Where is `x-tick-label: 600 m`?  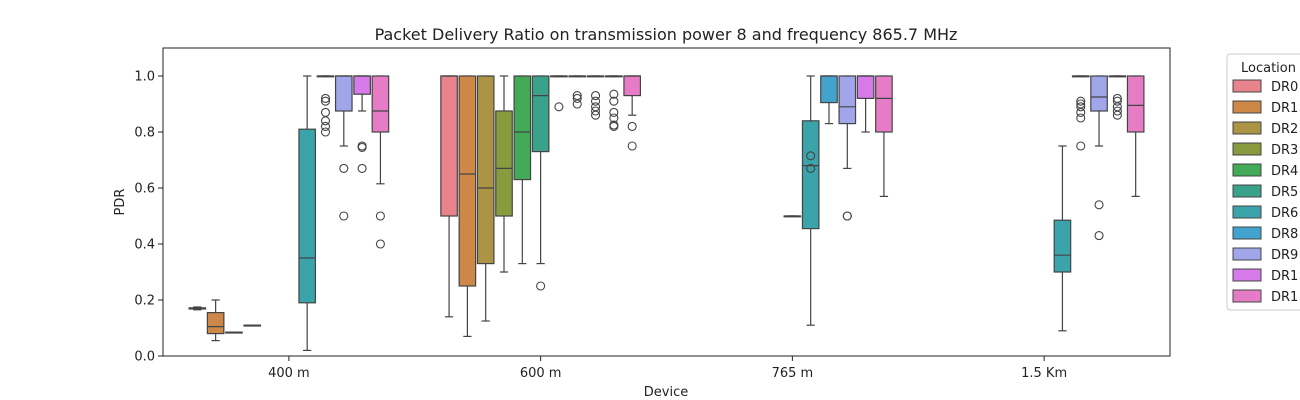 x-tick-label: 600 m is located at coordinates (541, 373).